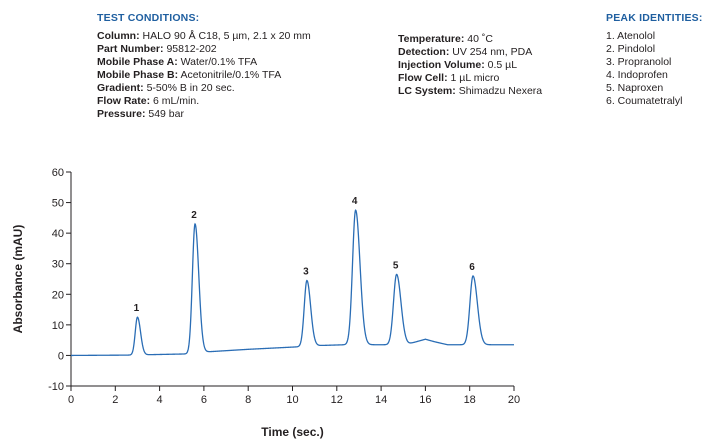 The height and width of the screenshot is (444, 727). What do you see at coordinates (148, 101) in the screenshot?
I see `condition-row: Flow Rate: 6 mL/min.` at bounding box center [148, 101].